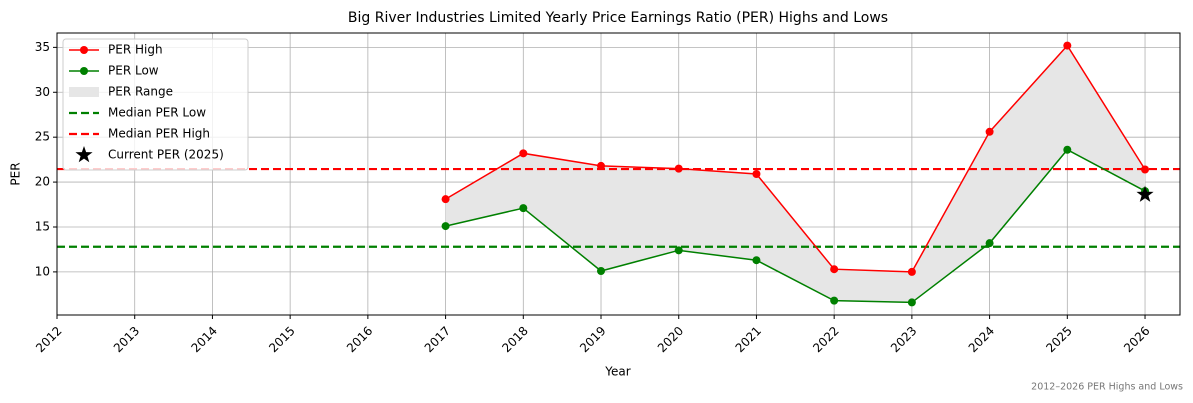 This screenshot has height=403, width=1193. I want to click on x-tick-label: 2020, so click(670, 339).